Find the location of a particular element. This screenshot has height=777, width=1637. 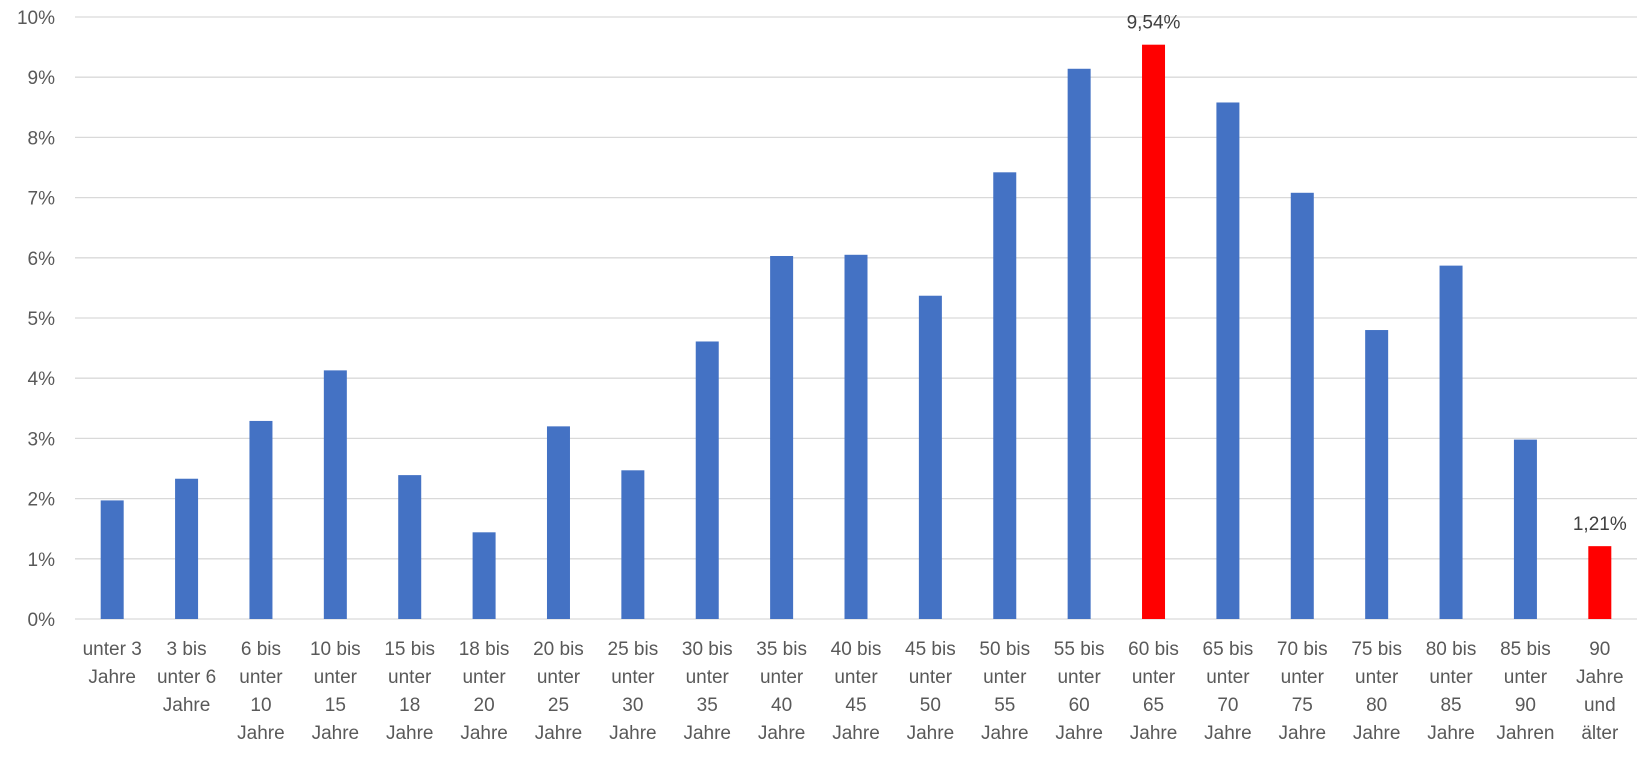

x-tick-label: 50 bis unter 55 Jahre is located at coordinates (1004, 691).